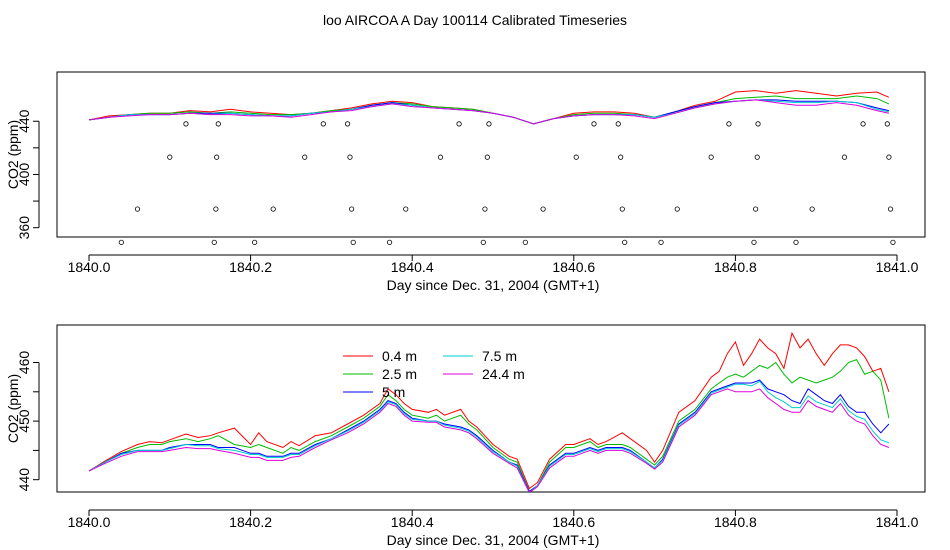  Describe the element at coordinates (393, 392) in the screenshot. I see `legend-label: 5 m` at that location.